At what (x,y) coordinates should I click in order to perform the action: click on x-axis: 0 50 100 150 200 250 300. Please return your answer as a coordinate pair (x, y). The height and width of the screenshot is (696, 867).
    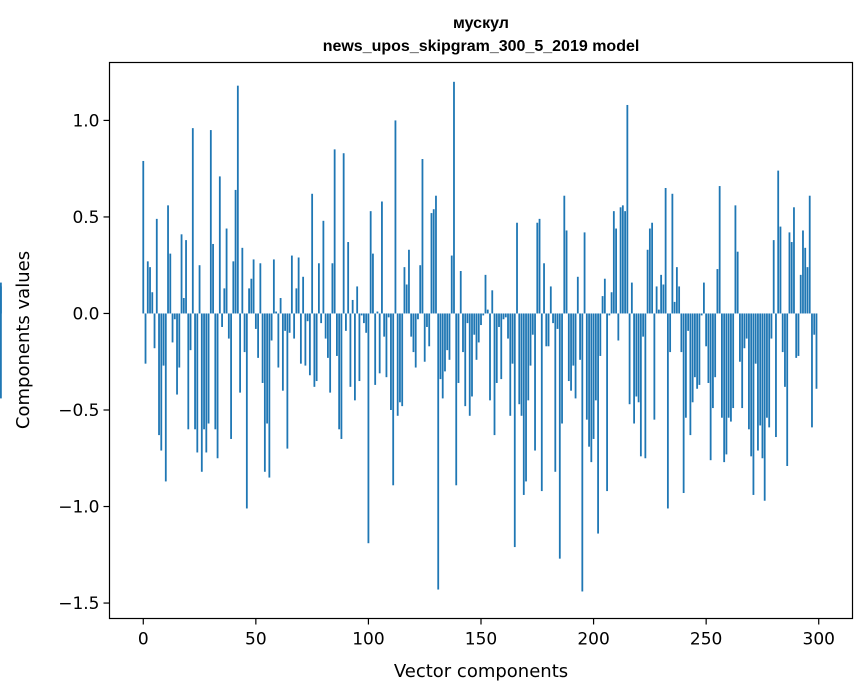
    Looking at the image, I should click on (486, 634).